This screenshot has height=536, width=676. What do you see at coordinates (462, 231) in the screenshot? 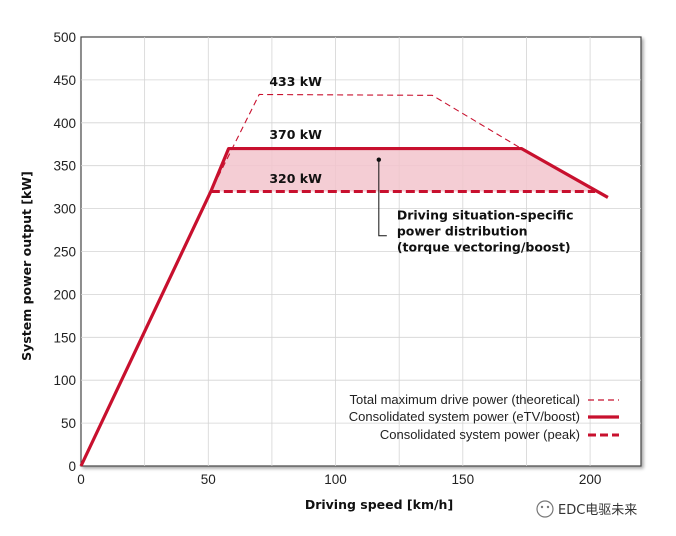
I see `callout-line-2: power distribution` at bounding box center [462, 231].